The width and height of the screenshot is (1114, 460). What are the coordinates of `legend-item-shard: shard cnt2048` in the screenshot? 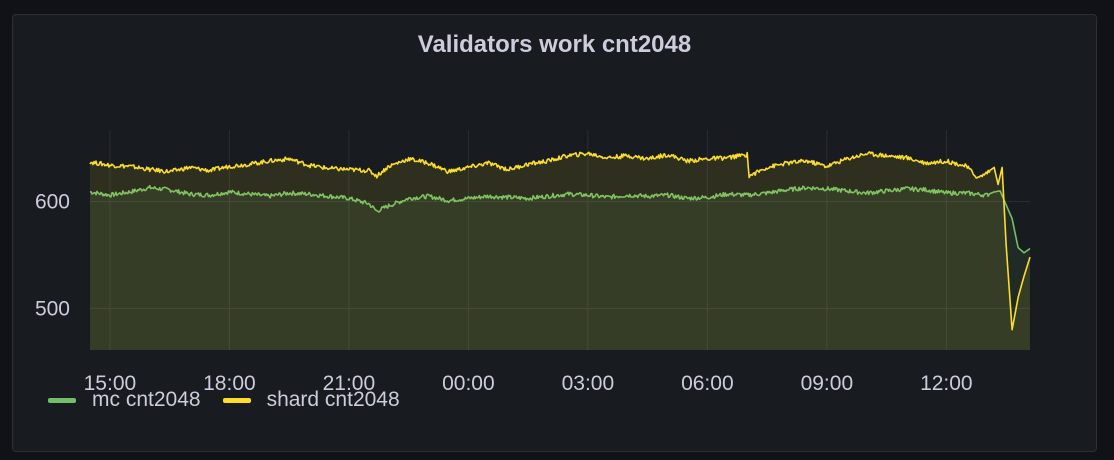 It's located at (311, 400).